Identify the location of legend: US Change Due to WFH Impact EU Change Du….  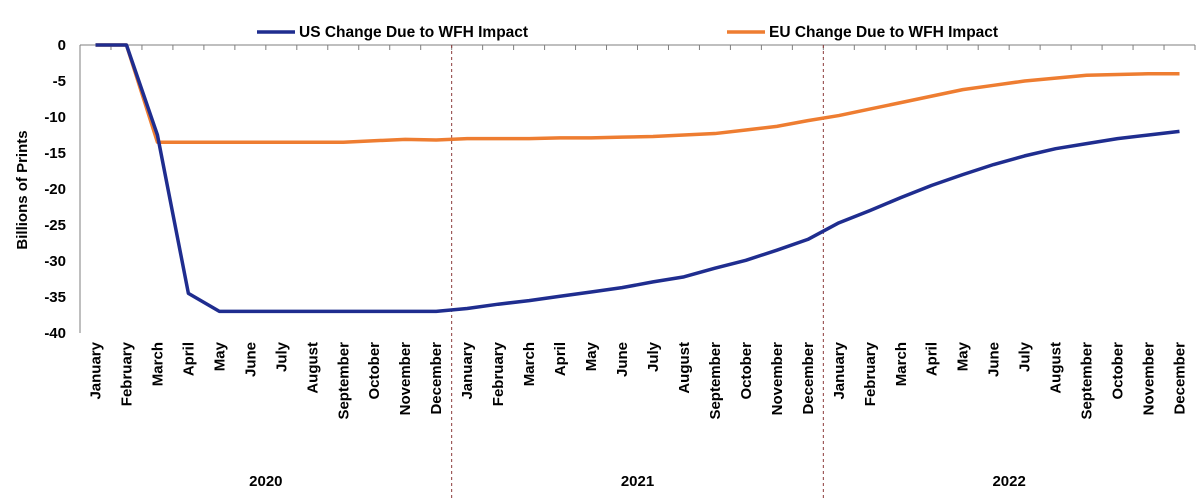
(627, 32).